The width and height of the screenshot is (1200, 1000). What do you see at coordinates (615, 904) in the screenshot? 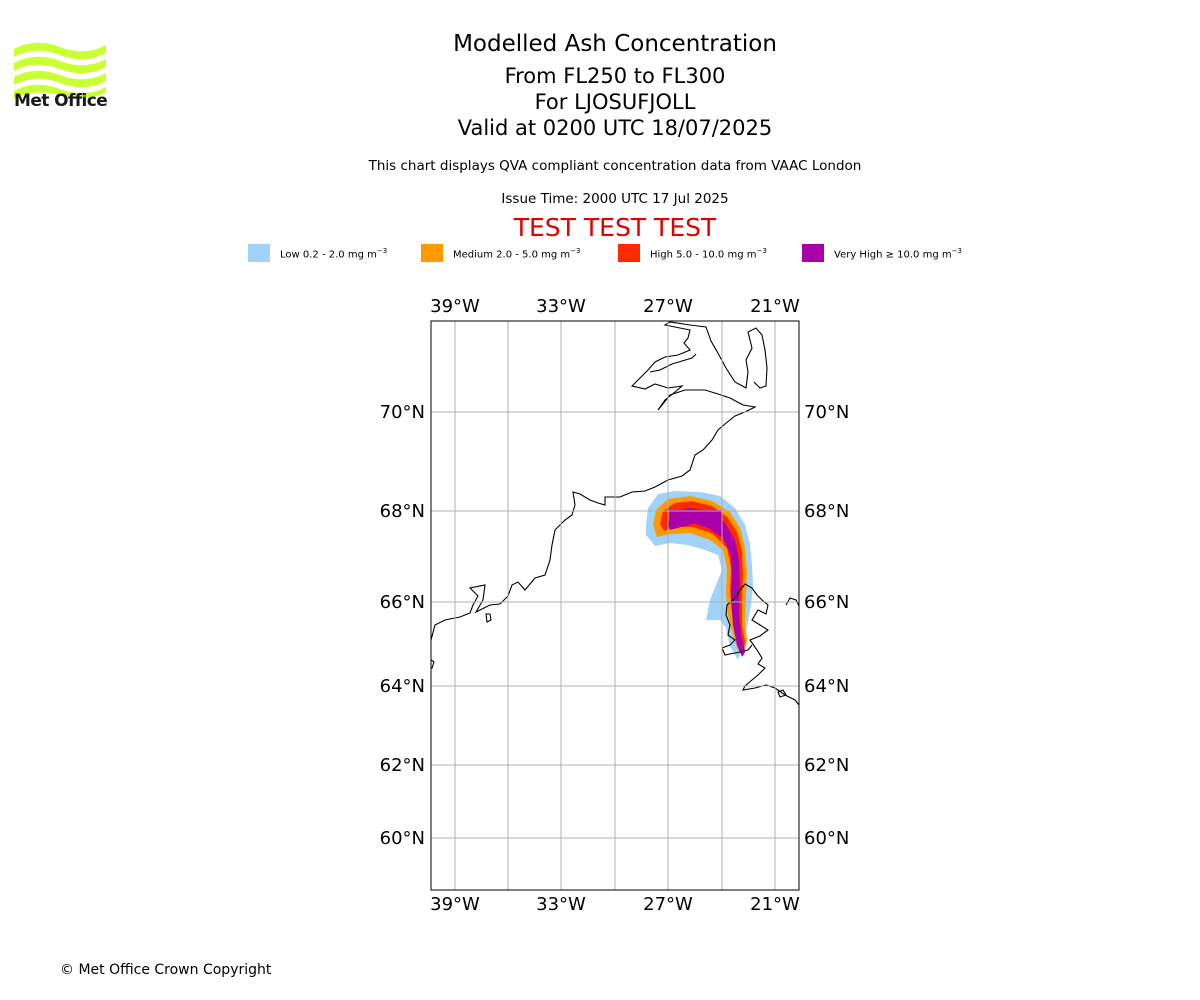
I see `lon-labels-bottom: 39°W 33°W 27°W 21°W` at bounding box center [615, 904].